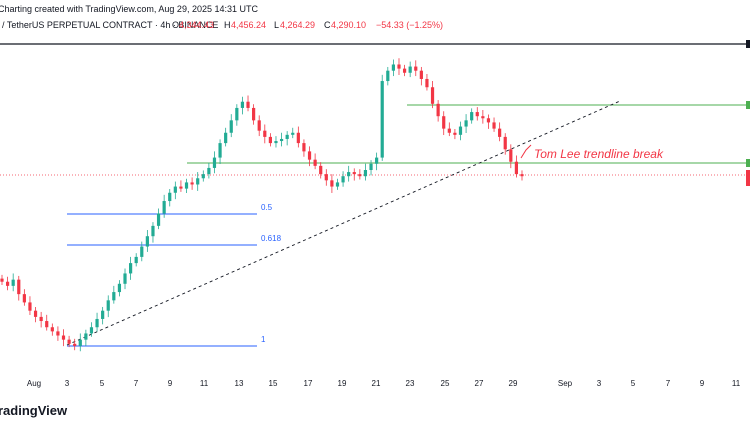  Describe the element at coordinates (273, 383) in the screenshot. I see `x-axis-tick-label: 15` at that location.